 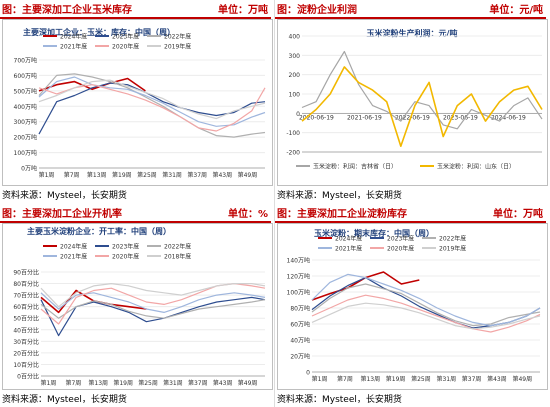 I want to click on chart-title: 玉米淀粉：期末库存：中国（周）, so click(x=374, y=233).